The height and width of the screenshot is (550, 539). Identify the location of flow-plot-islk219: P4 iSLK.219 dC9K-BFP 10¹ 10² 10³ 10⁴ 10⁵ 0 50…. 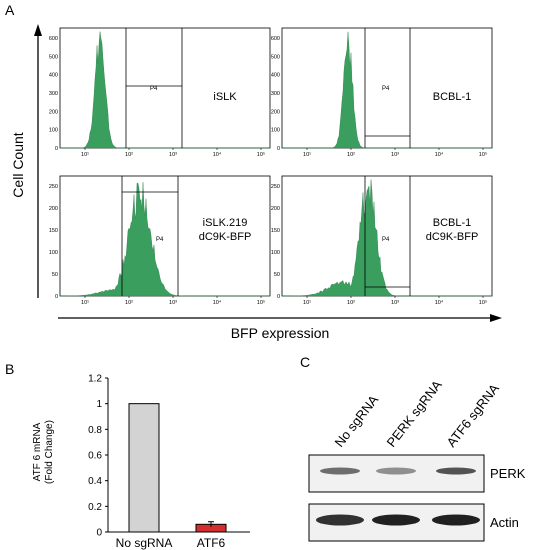
(160, 240).